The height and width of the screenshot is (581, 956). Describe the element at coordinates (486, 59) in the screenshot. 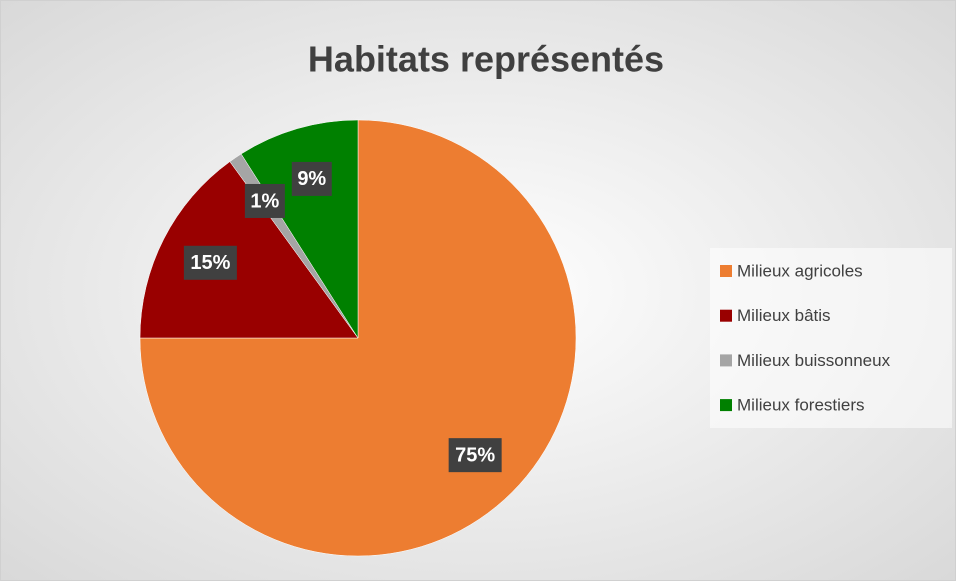

I see `chart-title: Habitats représentés` at that location.